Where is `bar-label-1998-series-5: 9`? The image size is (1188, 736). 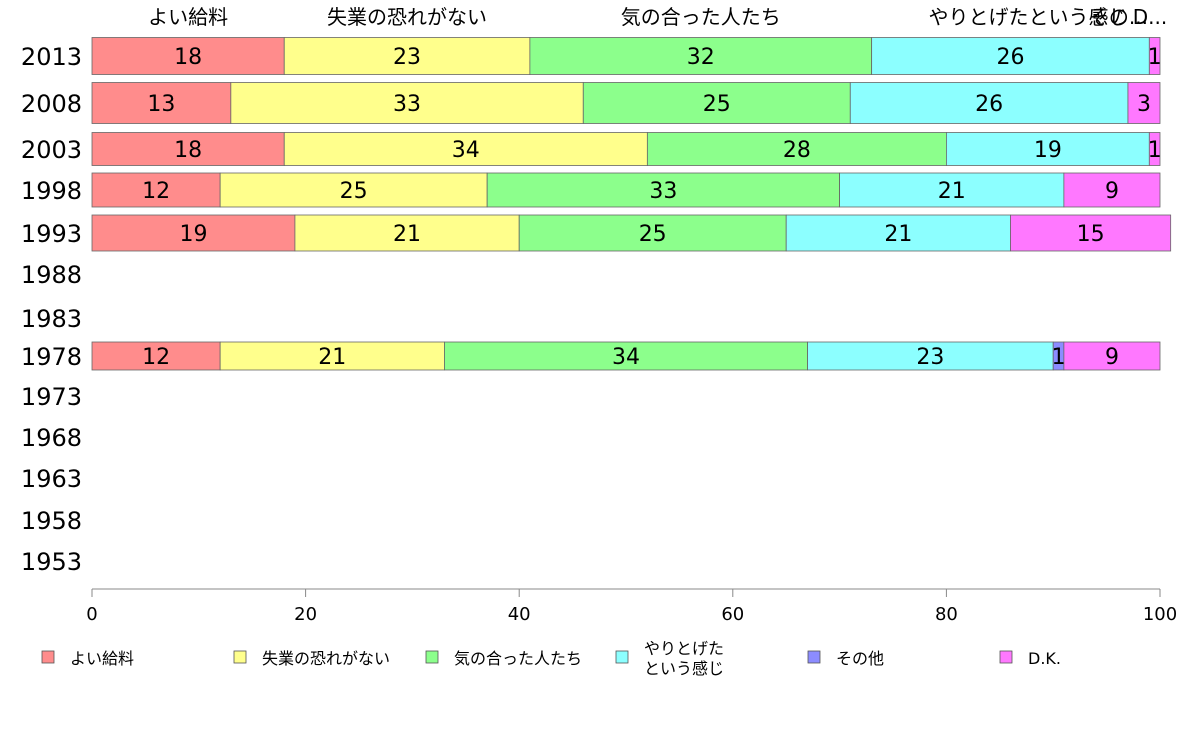 bar-label-1998-series-5: 9 is located at coordinates (1112, 191).